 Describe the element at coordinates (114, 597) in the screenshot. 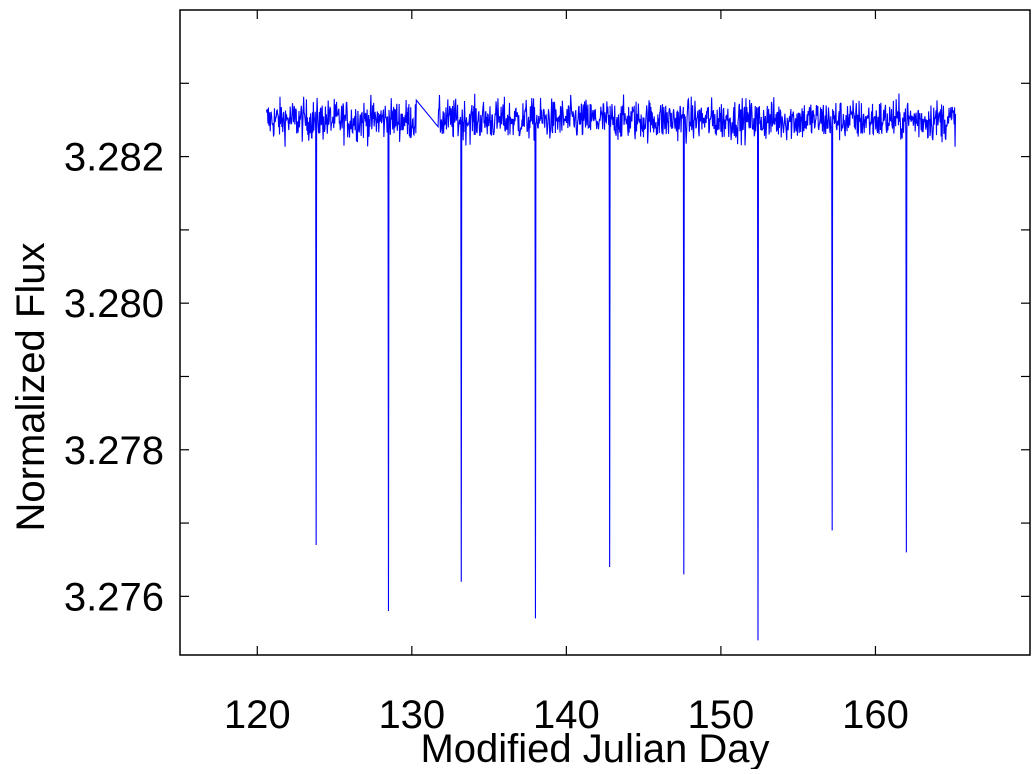

I see `y-tick-label: 3.276` at that location.